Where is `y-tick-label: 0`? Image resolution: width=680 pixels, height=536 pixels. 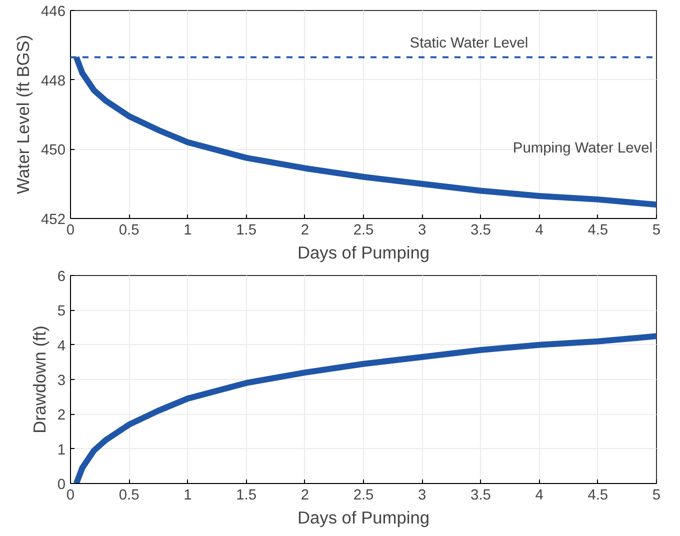
y-tick-label: 0 is located at coordinates (61, 485).